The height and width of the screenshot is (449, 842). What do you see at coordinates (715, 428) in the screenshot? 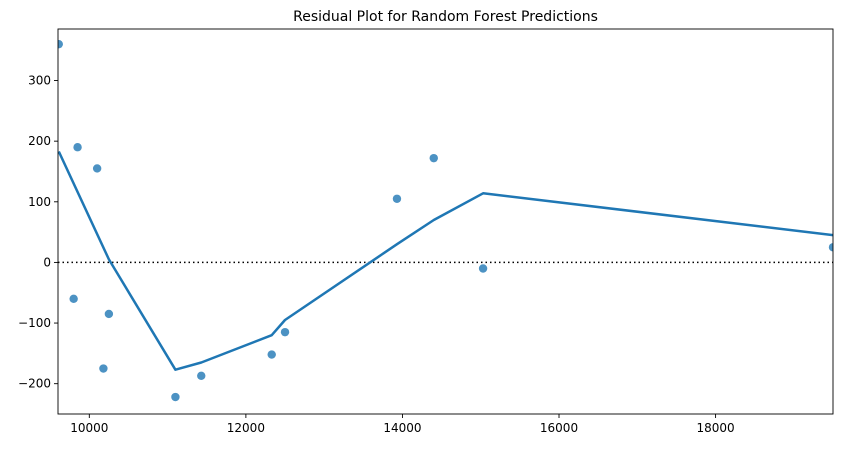
I see `x-tick-label-18000: 18000` at bounding box center [715, 428].